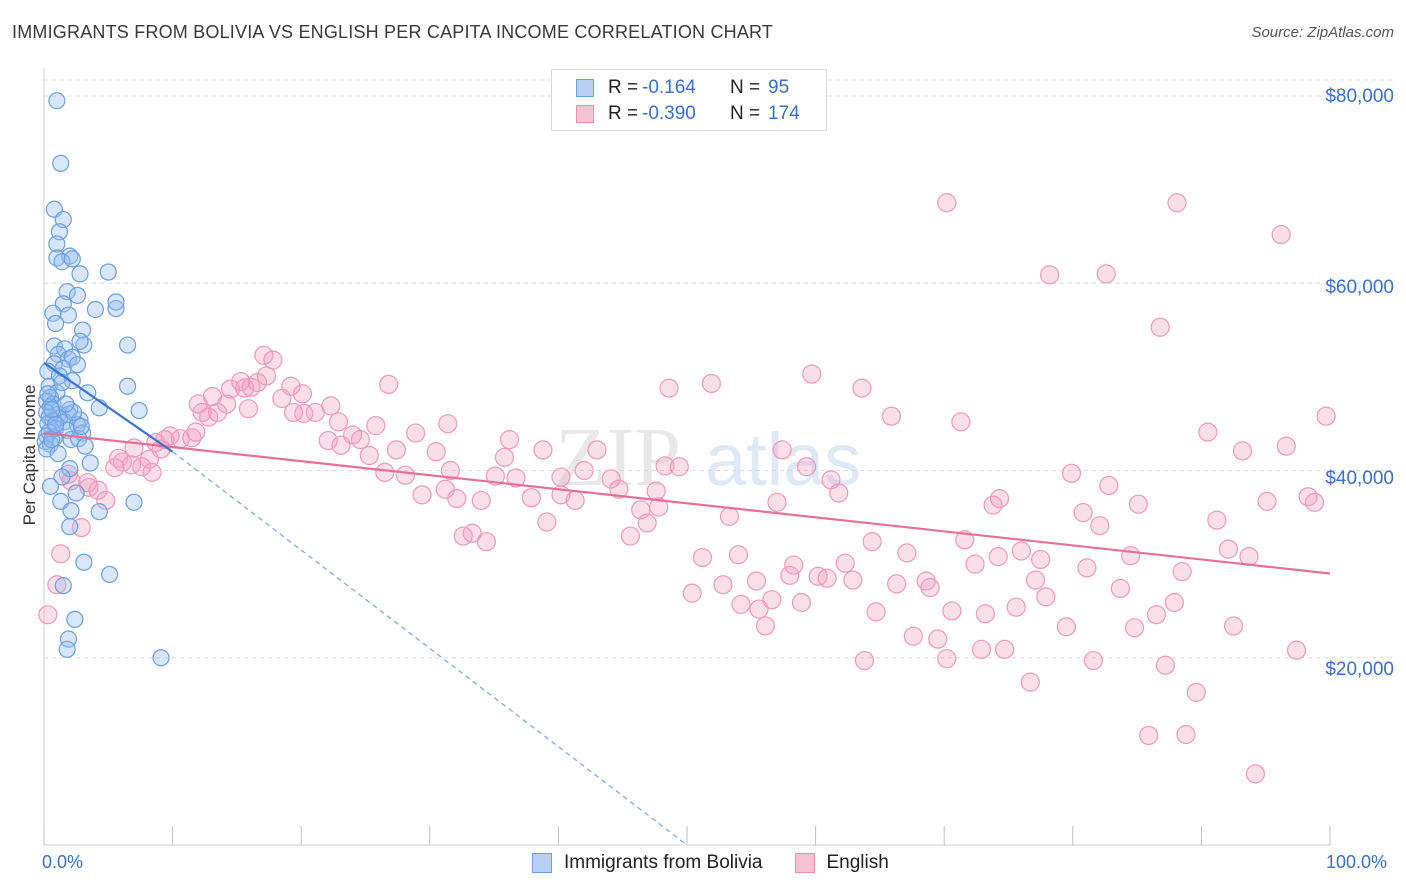  I want to click on legend-item-english: English, so click(841, 863).